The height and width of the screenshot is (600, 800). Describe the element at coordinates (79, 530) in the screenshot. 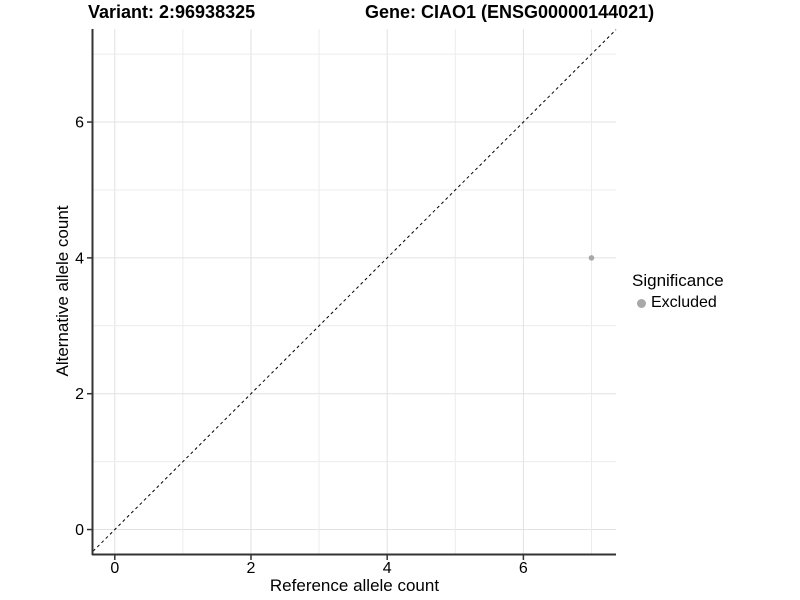

I see `y-tick-label: 0` at that location.